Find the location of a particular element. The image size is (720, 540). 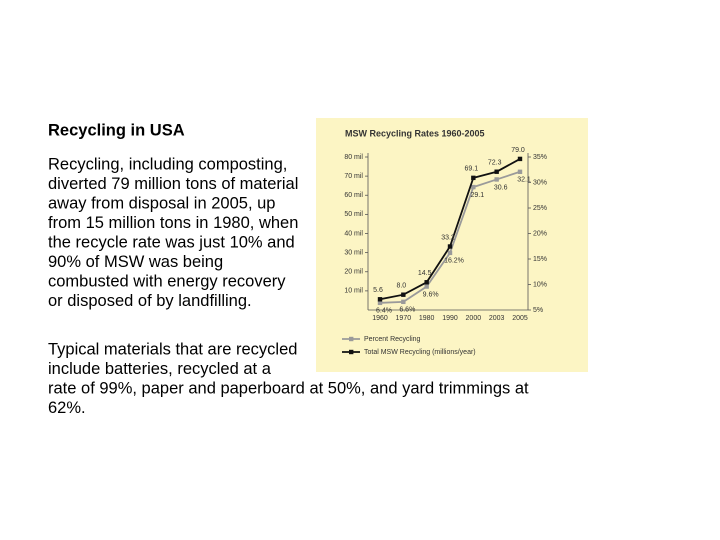

value-label: 9.6% is located at coordinates (431, 294).